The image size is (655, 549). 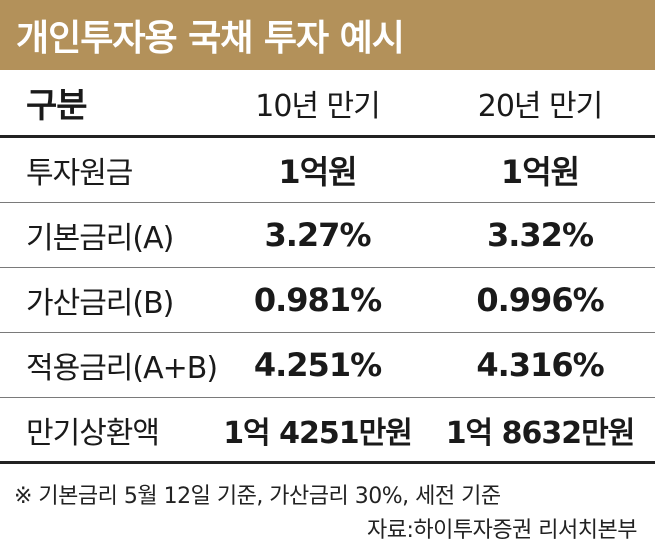 I want to click on table-row-maturity-amount: 만기상환액 1억 4251만원 1억 8632만원, so click(x=327, y=431).